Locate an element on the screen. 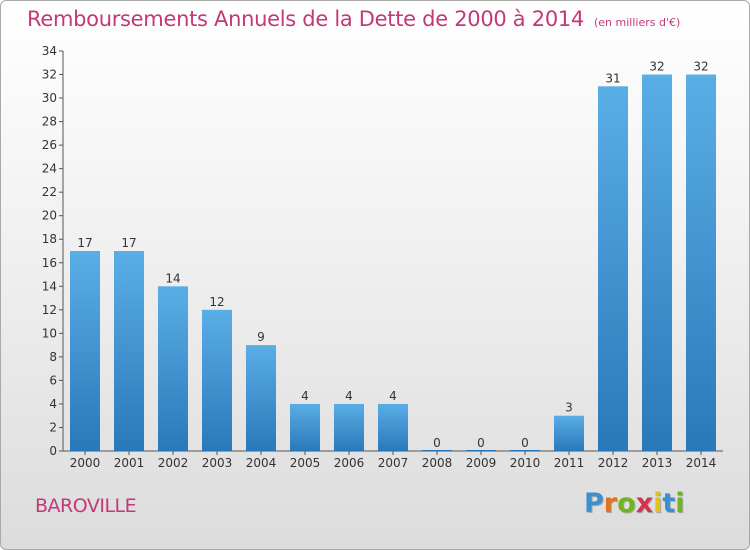 The width and height of the screenshot is (750, 550). proxiti-logo: Proxiti is located at coordinates (634, 503).